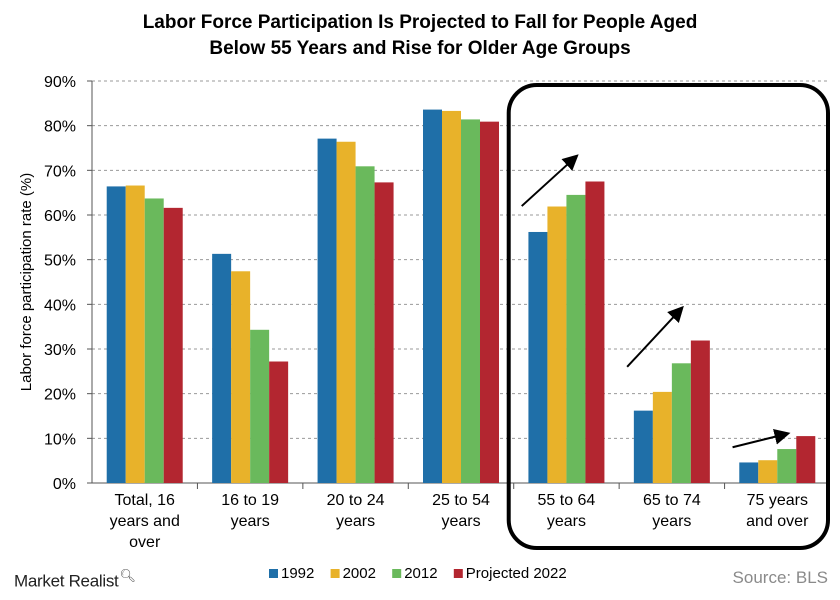 Image resolution: width=840 pixels, height=600 pixels. What do you see at coordinates (516, 573) in the screenshot?
I see `legend-label: Projected 2022` at bounding box center [516, 573].